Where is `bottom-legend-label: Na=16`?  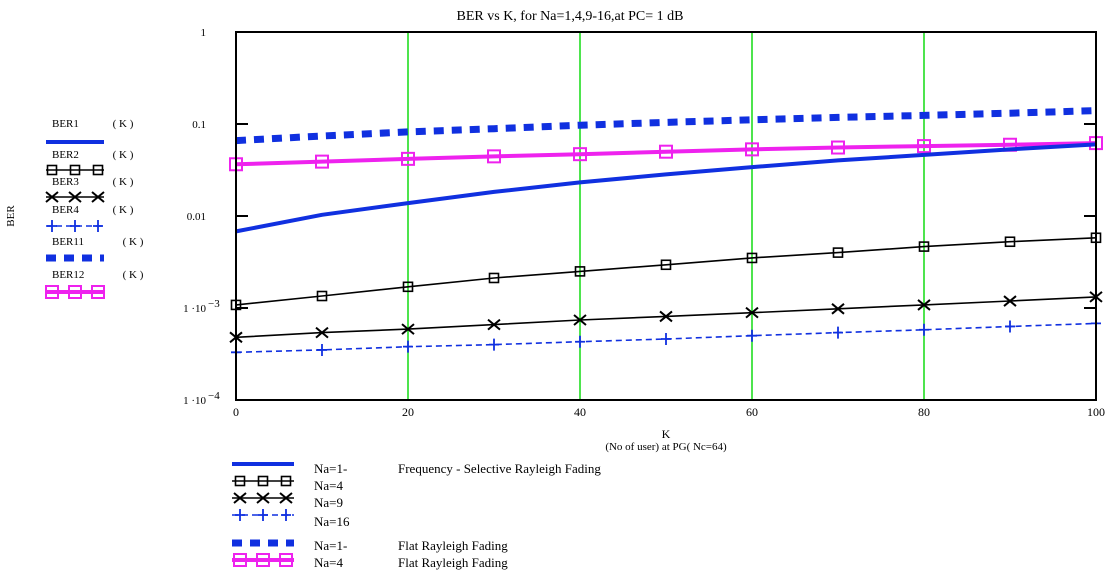
bottom-legend-label: Na=16 is located at coordinates (332, 521).